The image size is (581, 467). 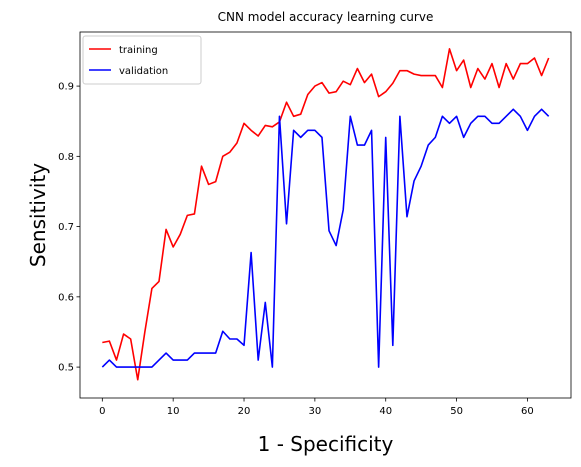 I want to click on y-tick-label: 0.5, so click(x=66, y=368).